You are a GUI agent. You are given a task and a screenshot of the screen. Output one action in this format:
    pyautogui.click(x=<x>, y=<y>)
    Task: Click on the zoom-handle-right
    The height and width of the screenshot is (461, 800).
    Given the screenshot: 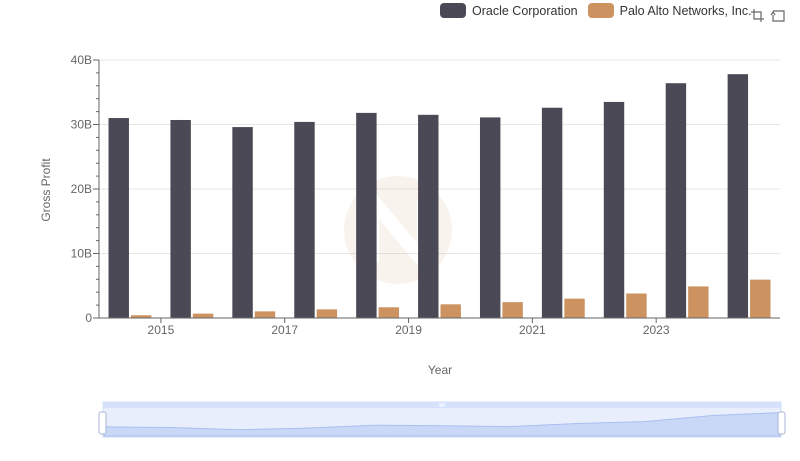 What is the action you would take?
    pyautogui.click(x=781, y=423)
    